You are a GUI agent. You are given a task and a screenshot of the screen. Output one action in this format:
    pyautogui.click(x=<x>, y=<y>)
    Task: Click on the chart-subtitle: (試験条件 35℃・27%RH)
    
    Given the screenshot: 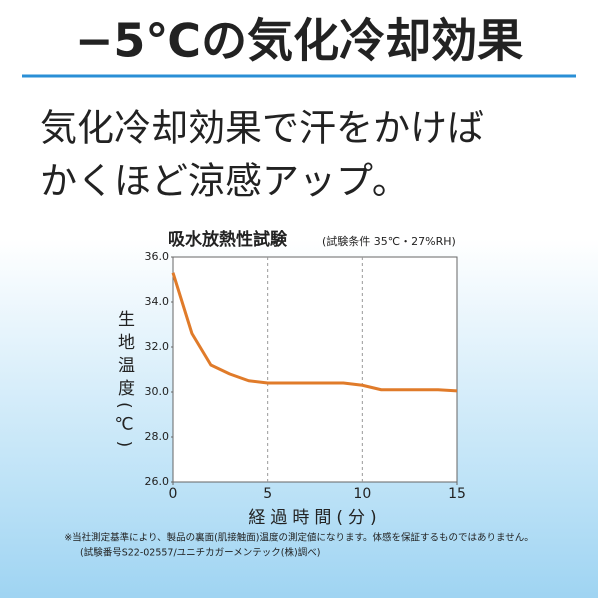 What is the action you would take?
    pyautogui.click(x=389, y=241)
    